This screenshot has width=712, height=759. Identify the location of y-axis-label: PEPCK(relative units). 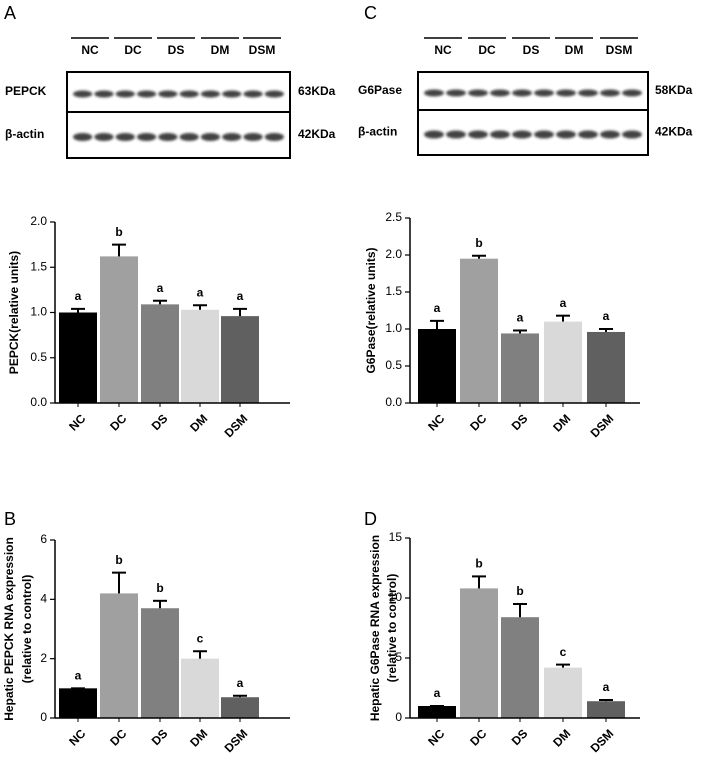
(14, 312).